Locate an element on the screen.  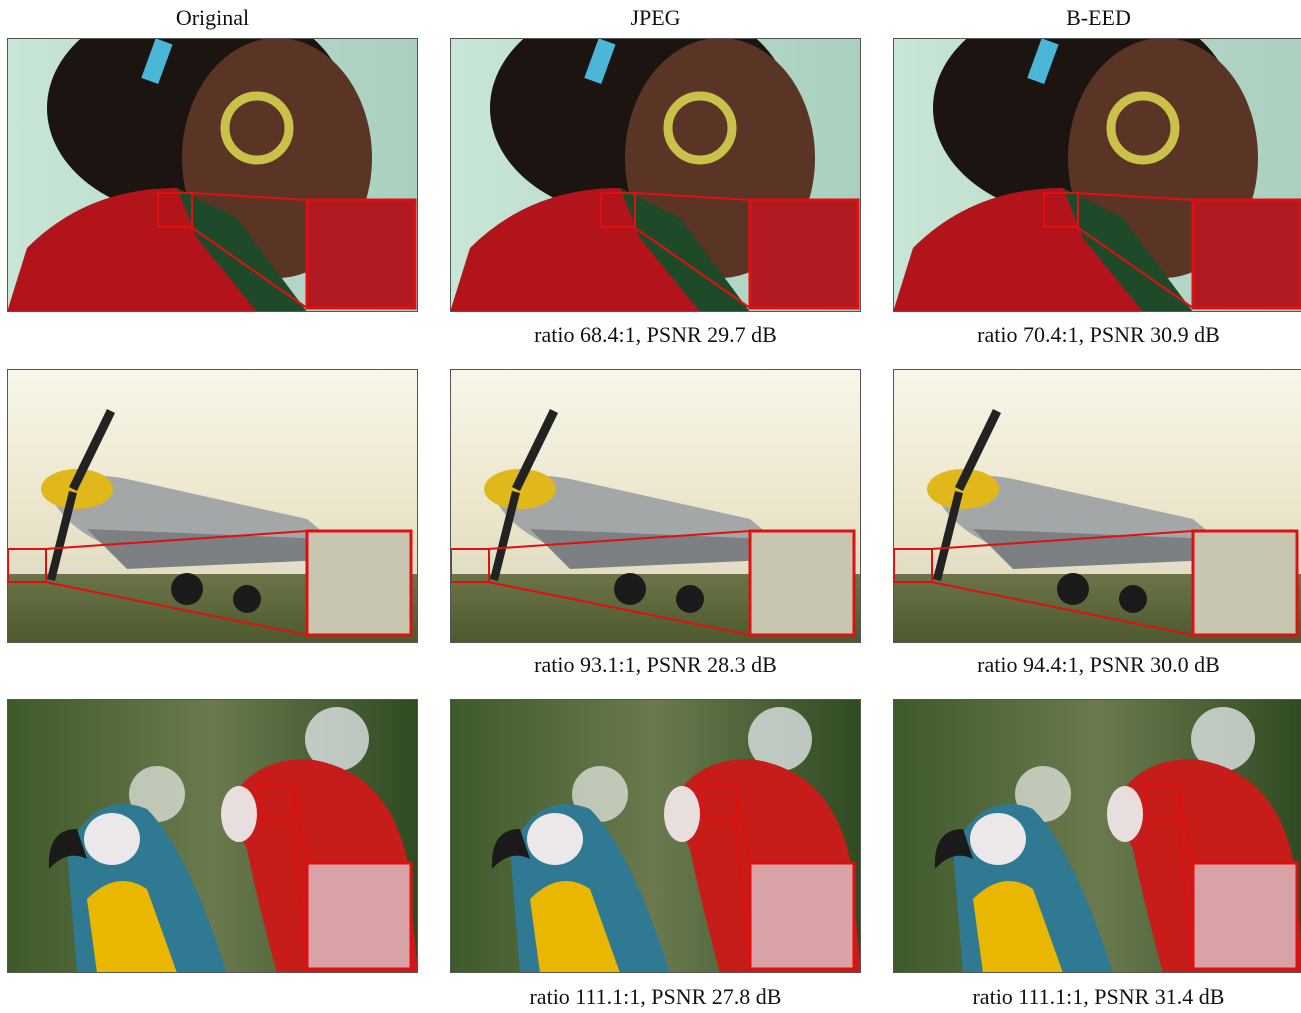
caption: ratio 68.4:1, PSNR 29.7 dB is located at coordinates (655, 334).